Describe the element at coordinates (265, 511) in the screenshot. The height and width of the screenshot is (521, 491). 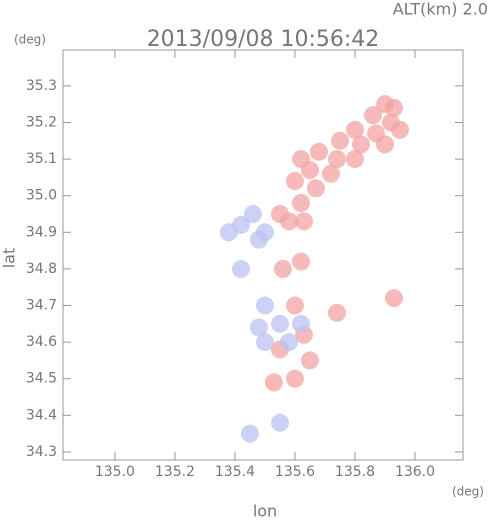
I see `x-axis-label: lon` at that location.